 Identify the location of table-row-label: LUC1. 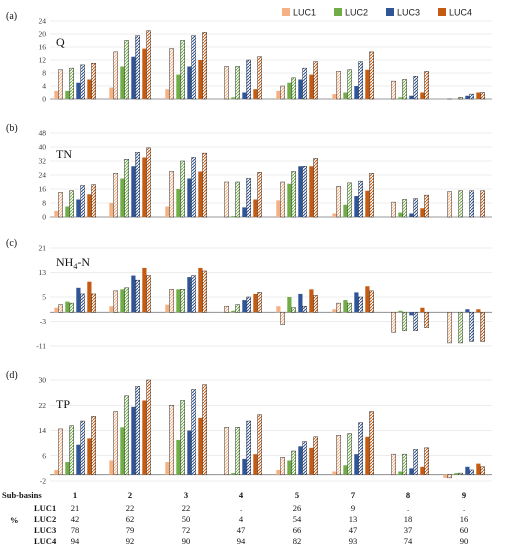
(45, 508).